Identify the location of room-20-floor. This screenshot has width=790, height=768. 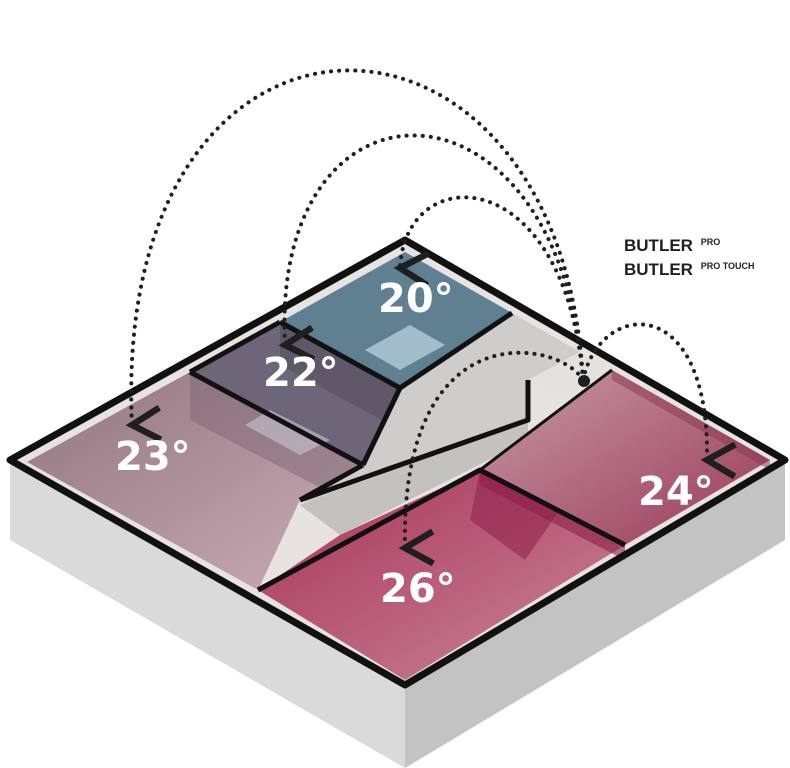
(396, 320).